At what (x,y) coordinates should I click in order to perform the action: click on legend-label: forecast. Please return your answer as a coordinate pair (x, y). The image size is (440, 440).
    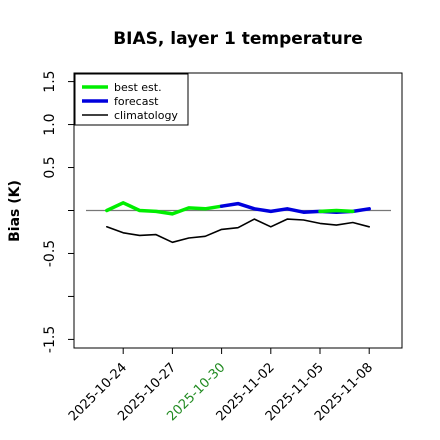
    Looking at the image, I should click on (136, 101).